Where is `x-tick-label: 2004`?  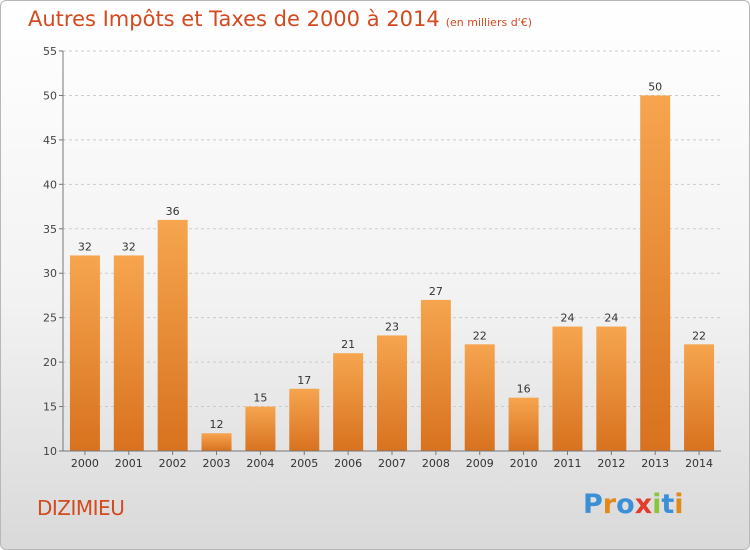
x-tick-label: 2004 is located at coordinates (260, 463).